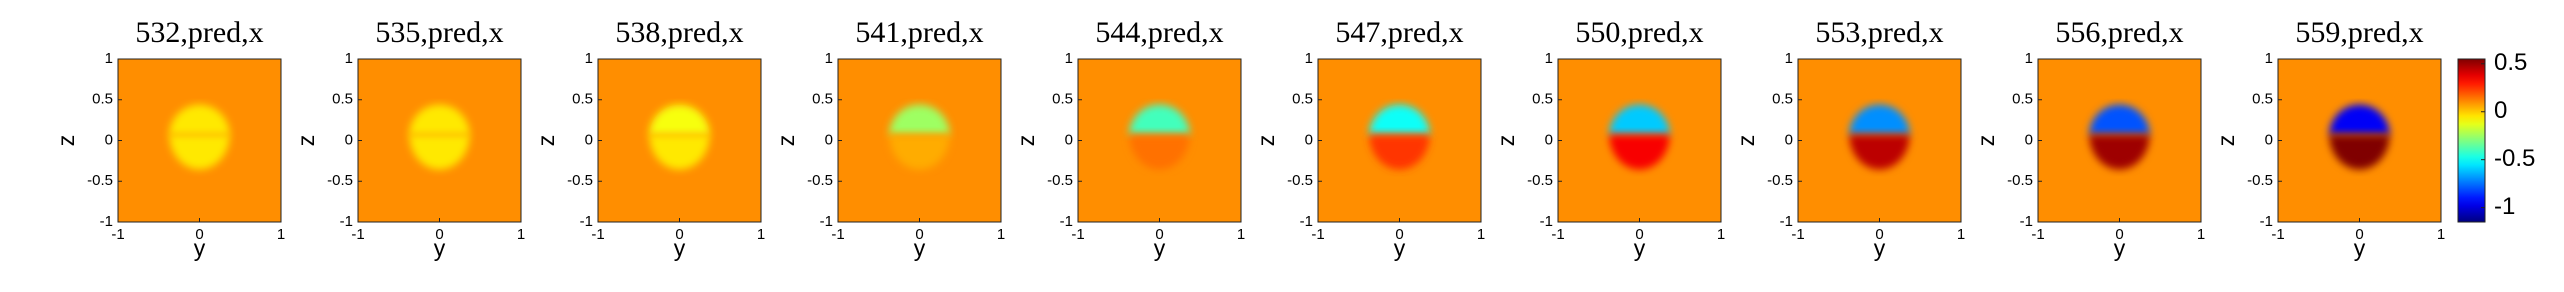  I want to click on panel-title: 538,pred,x, so click(679, 32).